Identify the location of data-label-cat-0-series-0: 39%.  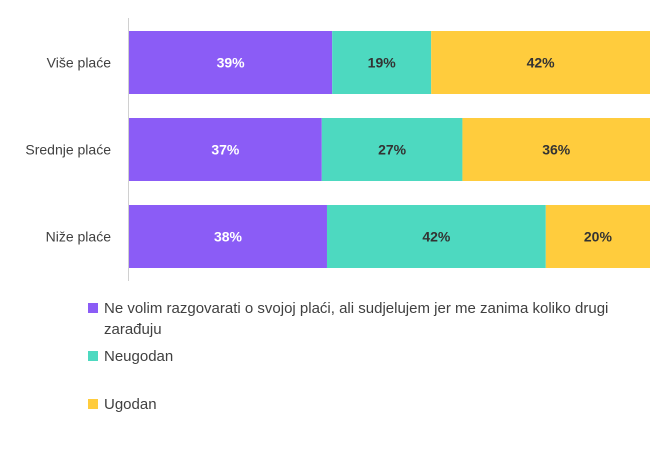
(231, 63).